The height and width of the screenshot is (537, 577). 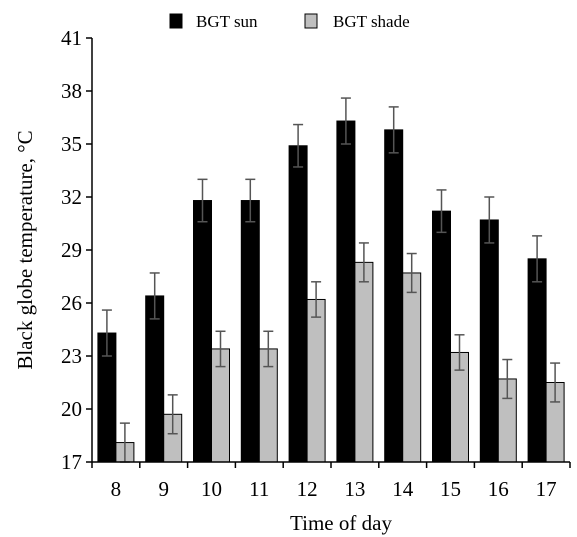 I want to click on x-tick-label: 17, so click(x=546, y=489).